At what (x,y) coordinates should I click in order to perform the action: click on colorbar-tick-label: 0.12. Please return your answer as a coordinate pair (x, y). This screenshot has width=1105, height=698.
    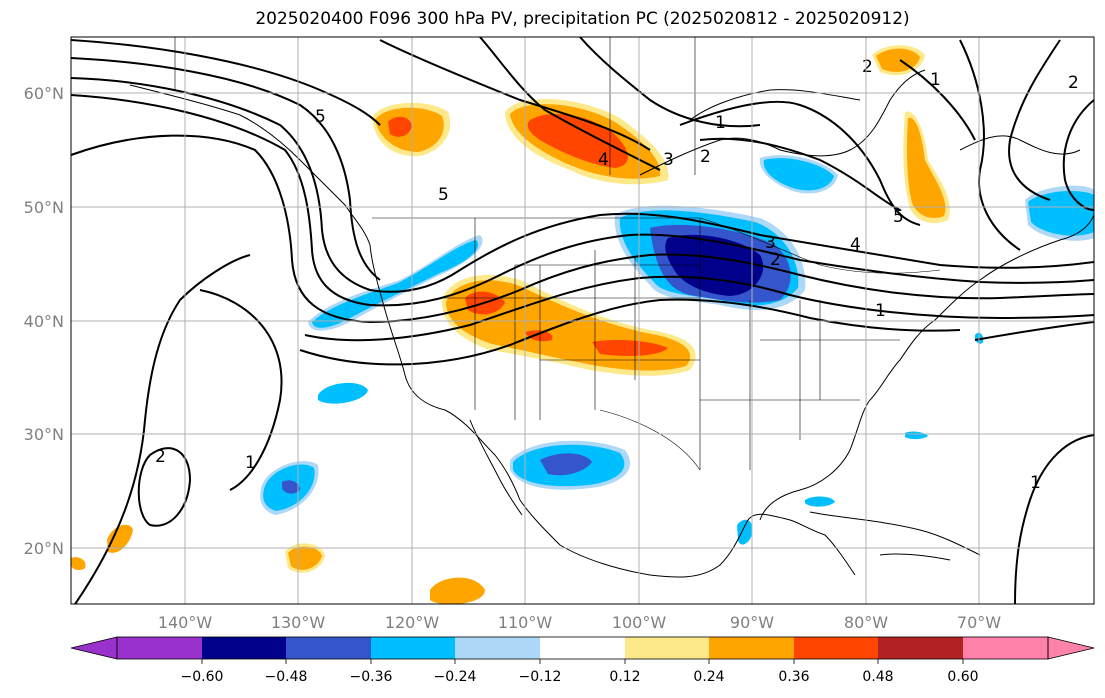
    Looking at the image, I should click on (624, 677).